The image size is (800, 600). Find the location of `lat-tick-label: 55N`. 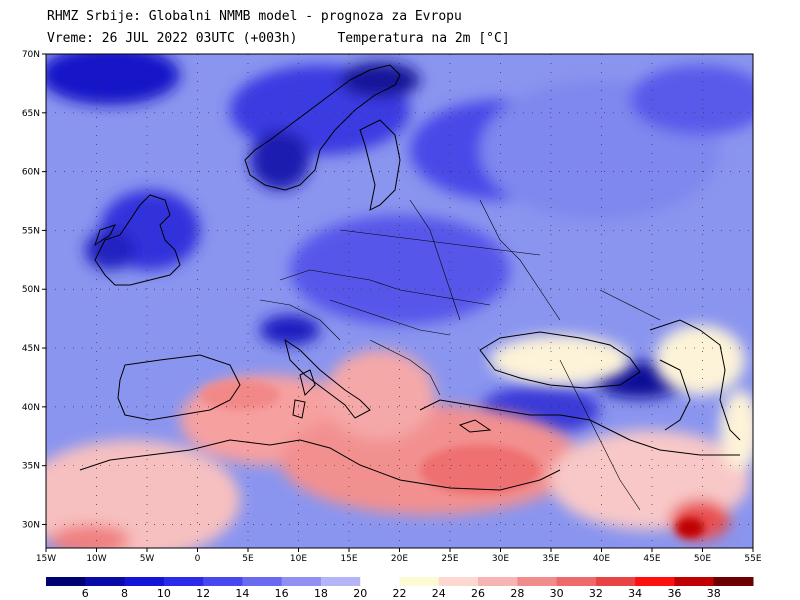

lat-tick-label: 55N is located at coordinates (31, 231).